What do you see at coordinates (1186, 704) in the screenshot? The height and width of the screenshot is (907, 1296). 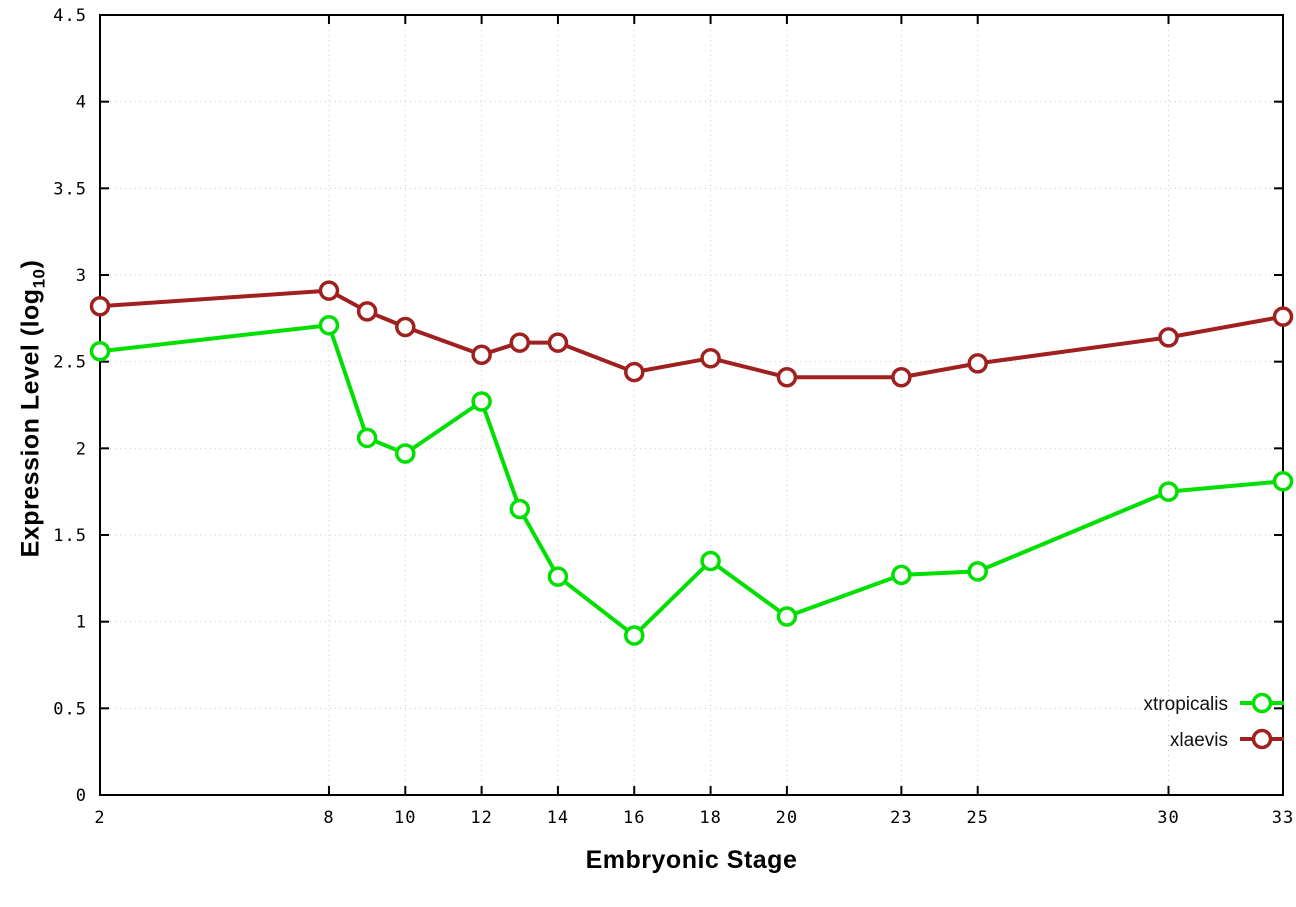 I see `legend-label: xtropicalis` at bounding box center [1186, 704].